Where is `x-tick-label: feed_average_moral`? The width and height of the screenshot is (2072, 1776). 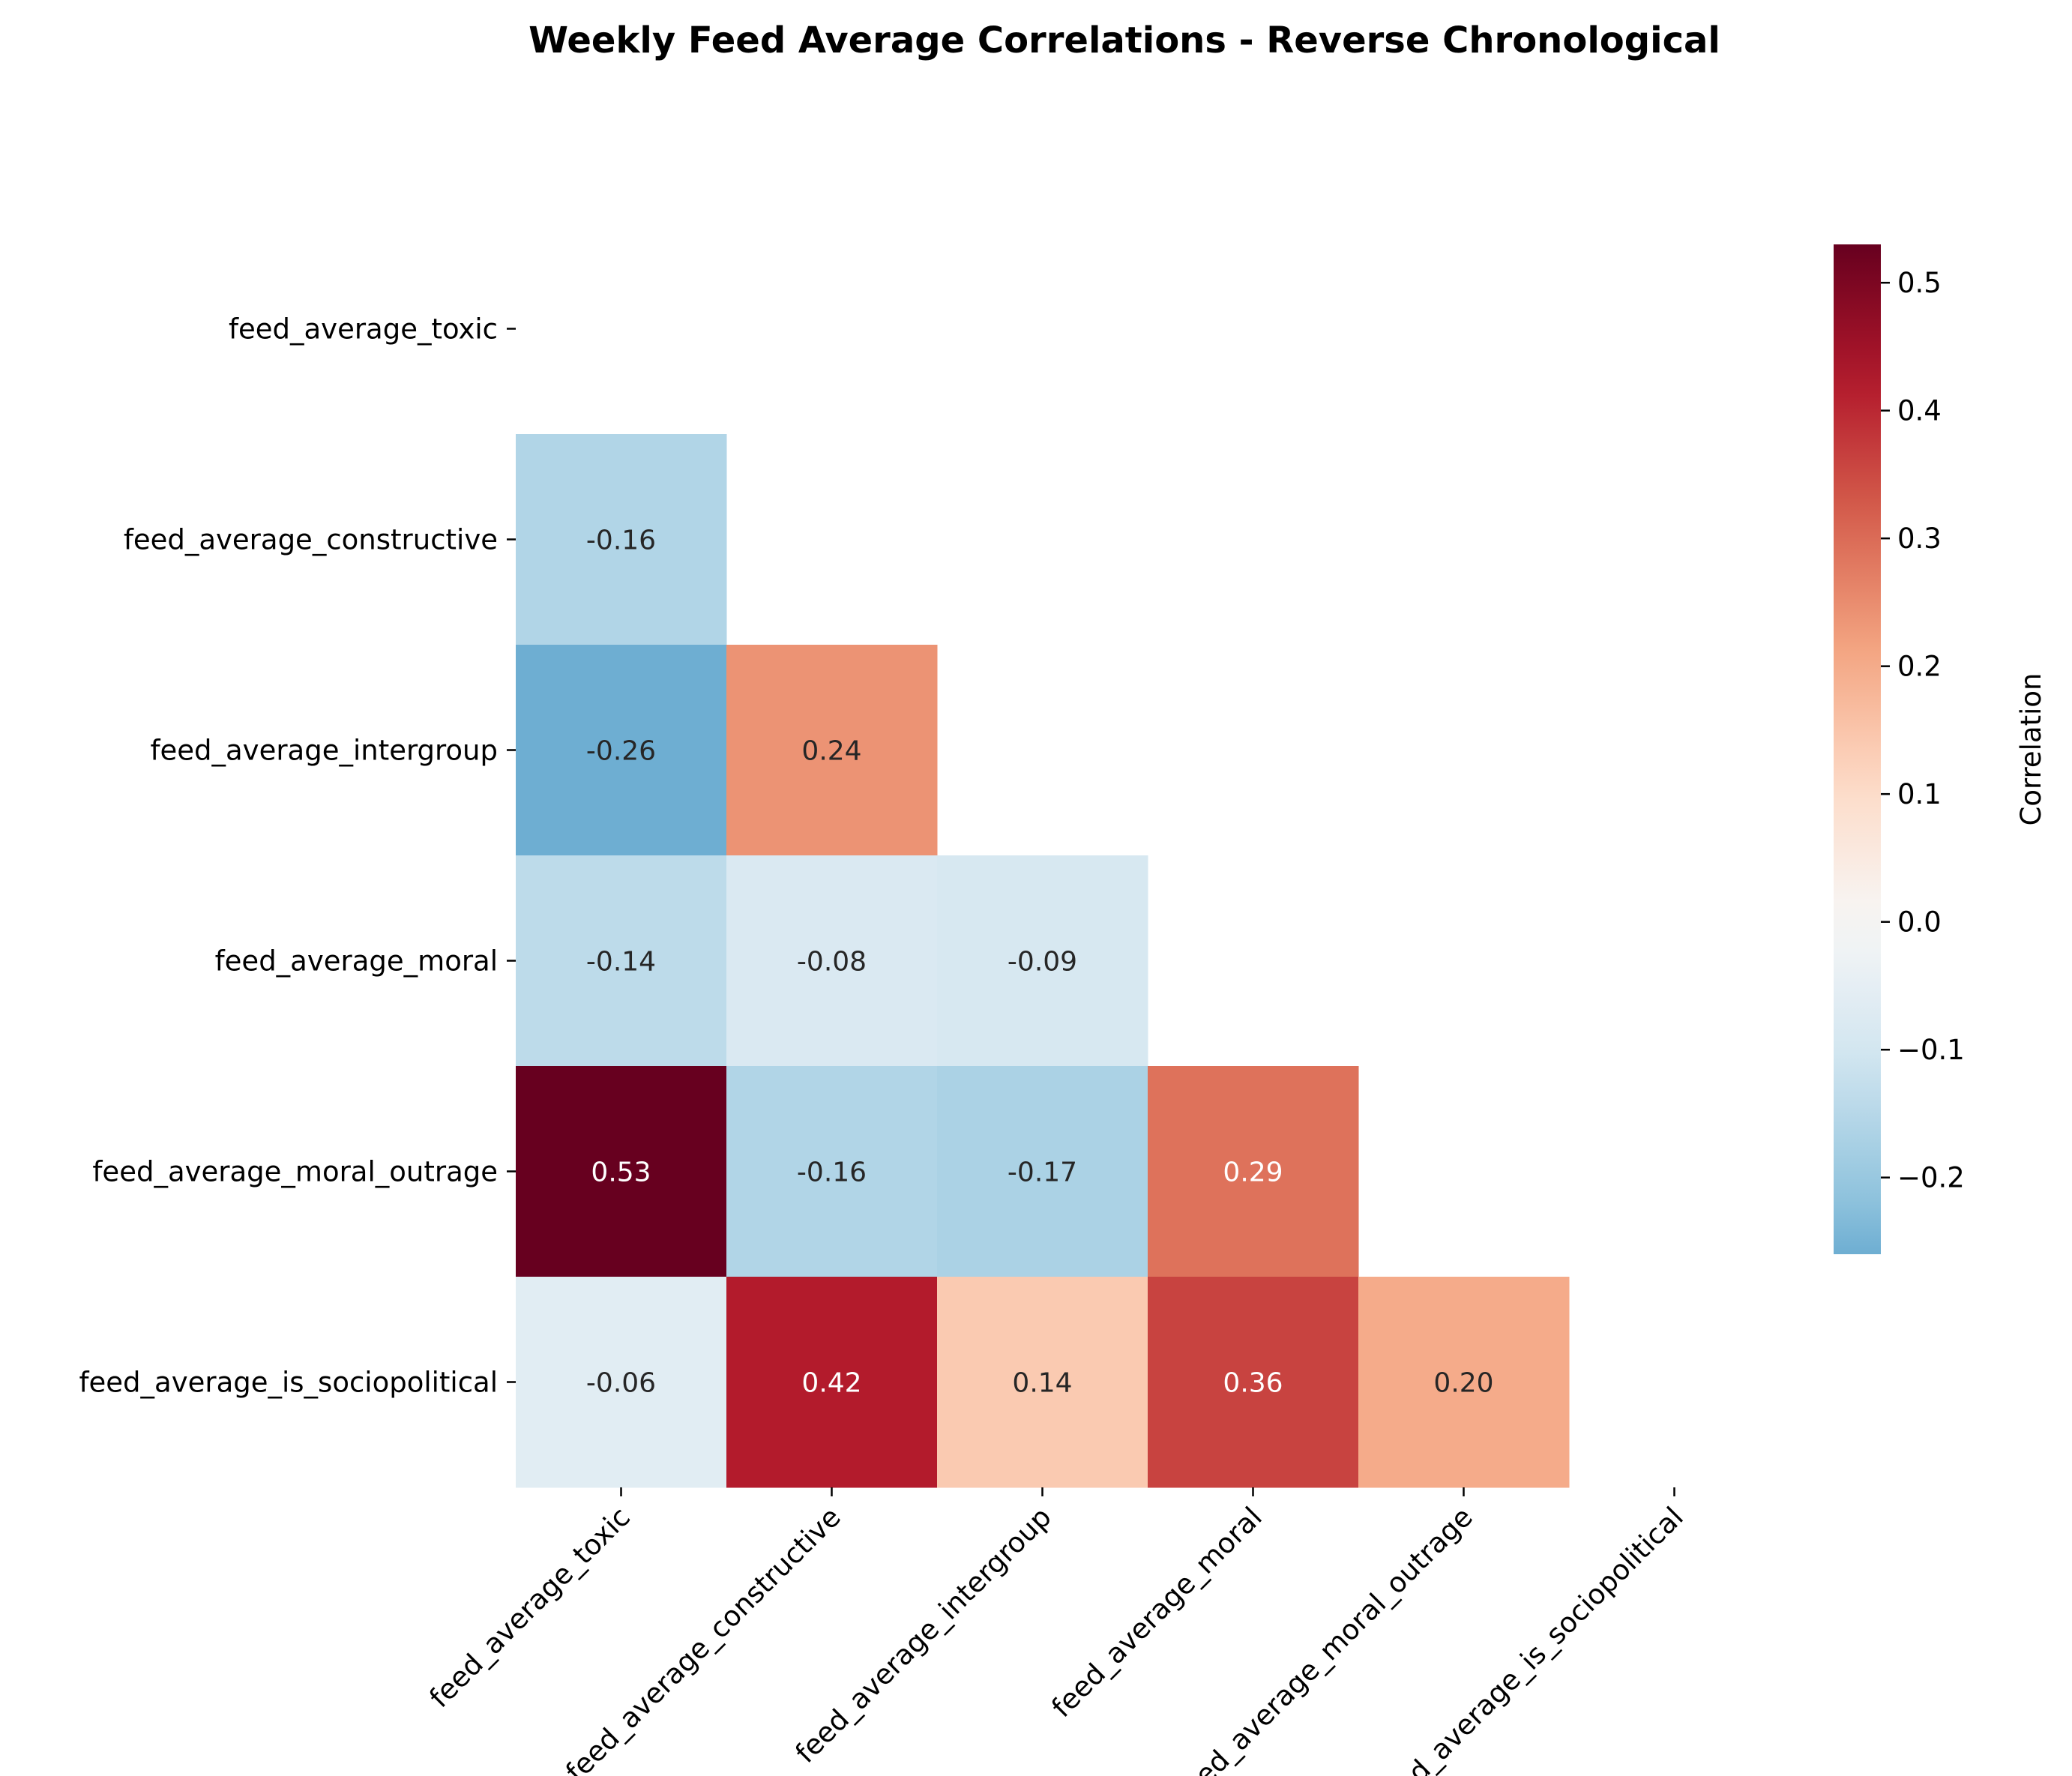
x-tick-label: feed_average_moral is located at coordinates (1157, 1612).